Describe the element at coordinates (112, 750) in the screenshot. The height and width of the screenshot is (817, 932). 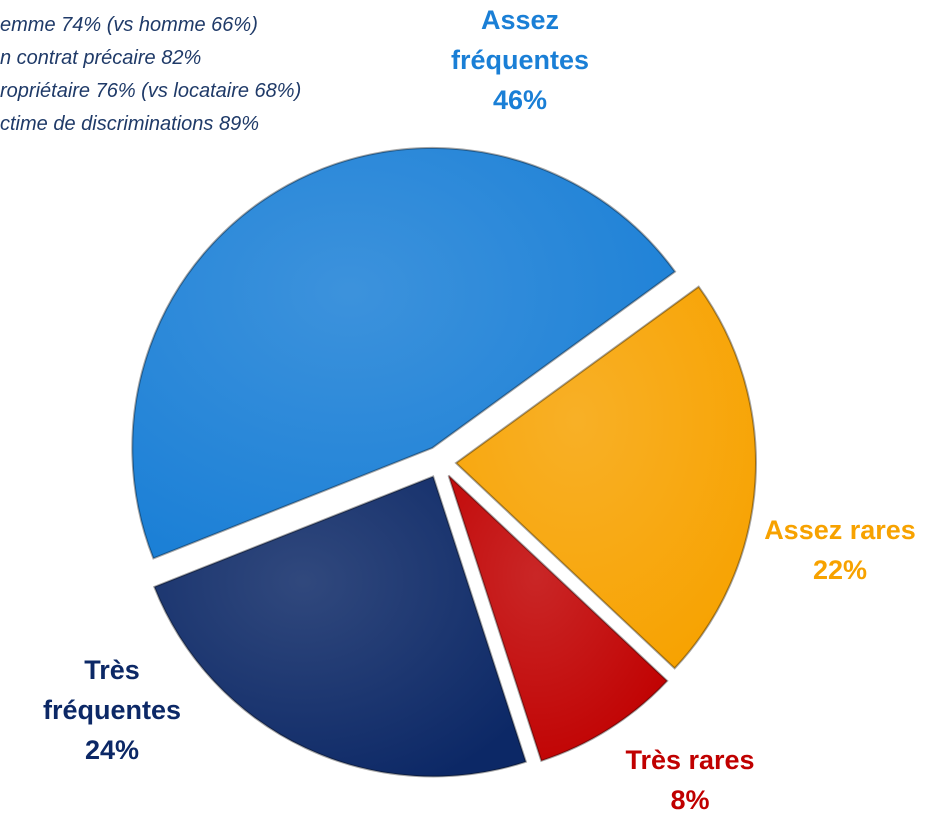
I see `slice-value-label: 24%` at that location.